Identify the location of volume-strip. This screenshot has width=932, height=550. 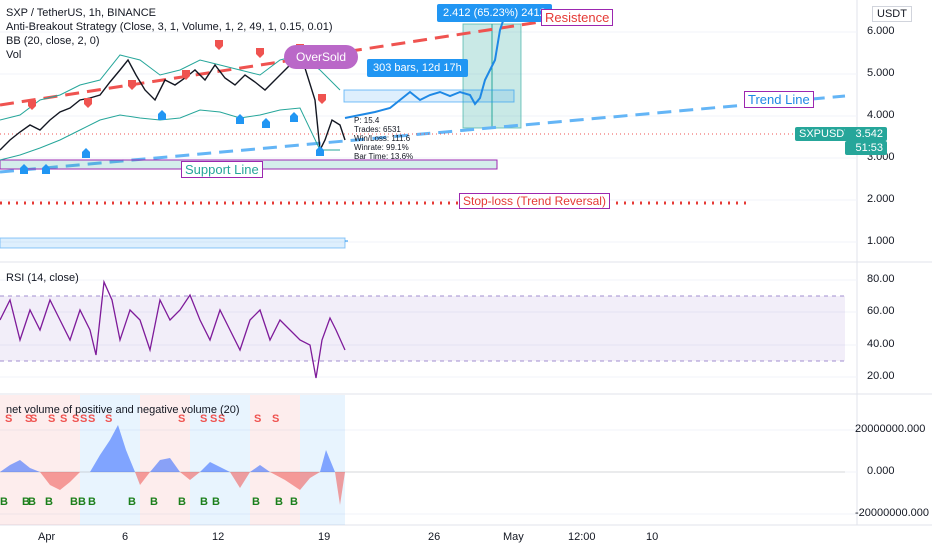
(173, 243).